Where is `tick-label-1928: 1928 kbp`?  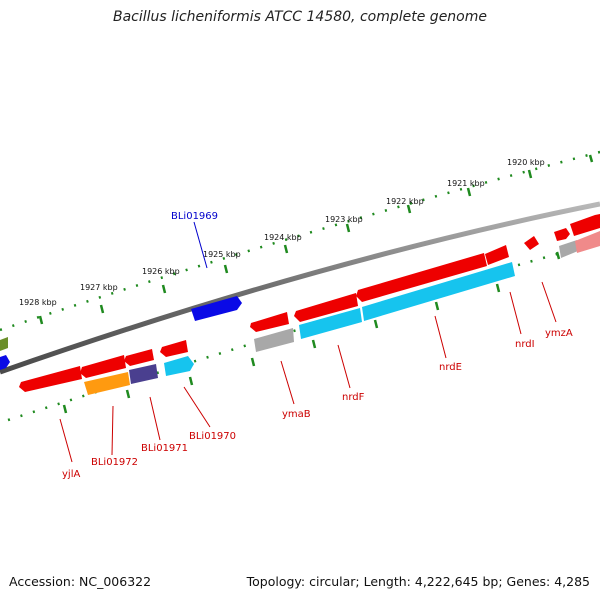
tick-label-1928: 1928 kbp is located at coordinates (38, 302).